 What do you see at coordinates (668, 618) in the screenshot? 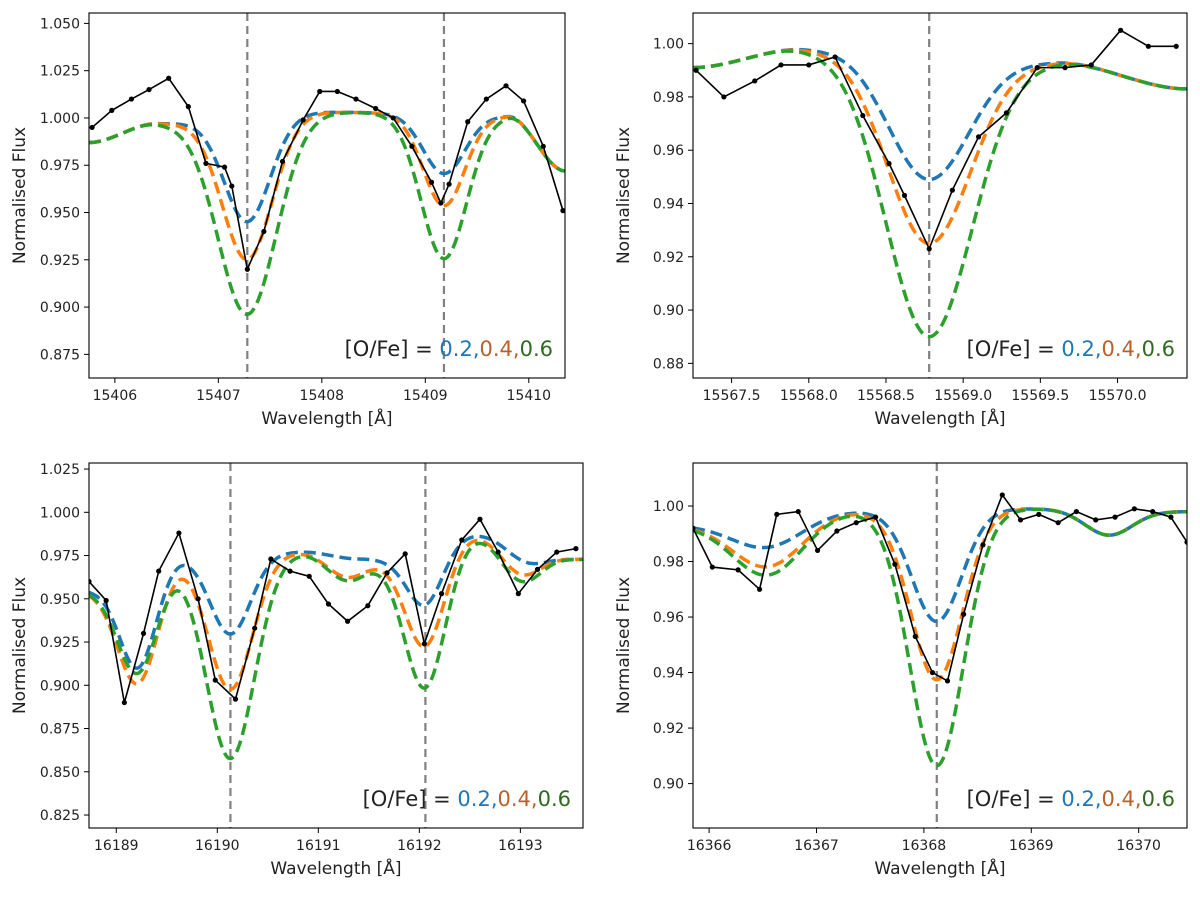
I see `y-tick-label: 0.96` at bounding box center [668, 618].